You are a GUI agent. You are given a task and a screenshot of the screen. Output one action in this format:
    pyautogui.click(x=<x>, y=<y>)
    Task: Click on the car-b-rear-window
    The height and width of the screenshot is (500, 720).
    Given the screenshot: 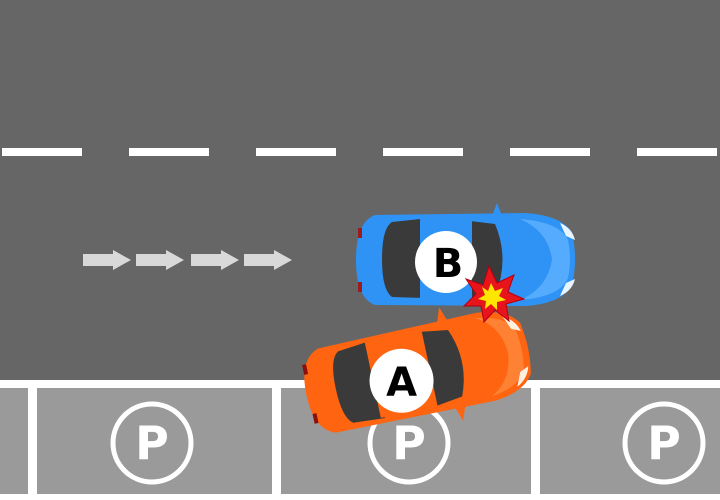 What is the action you would take?
    pyautogui.click(x=403, y=258)
    